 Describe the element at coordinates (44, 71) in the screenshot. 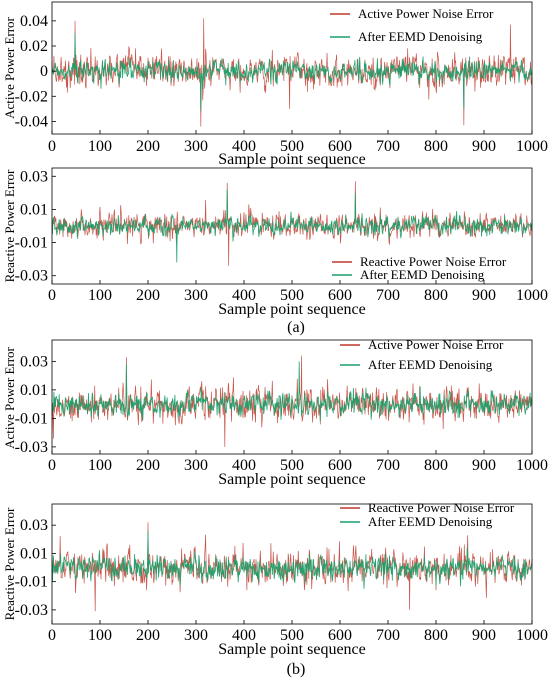

I see `y-tick-label: 0` at that location.